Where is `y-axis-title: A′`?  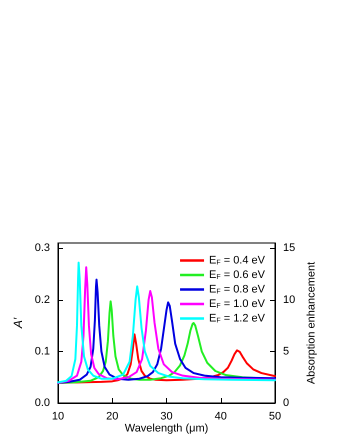 y-axis-title: A′ is located at coordinates (17, 323).